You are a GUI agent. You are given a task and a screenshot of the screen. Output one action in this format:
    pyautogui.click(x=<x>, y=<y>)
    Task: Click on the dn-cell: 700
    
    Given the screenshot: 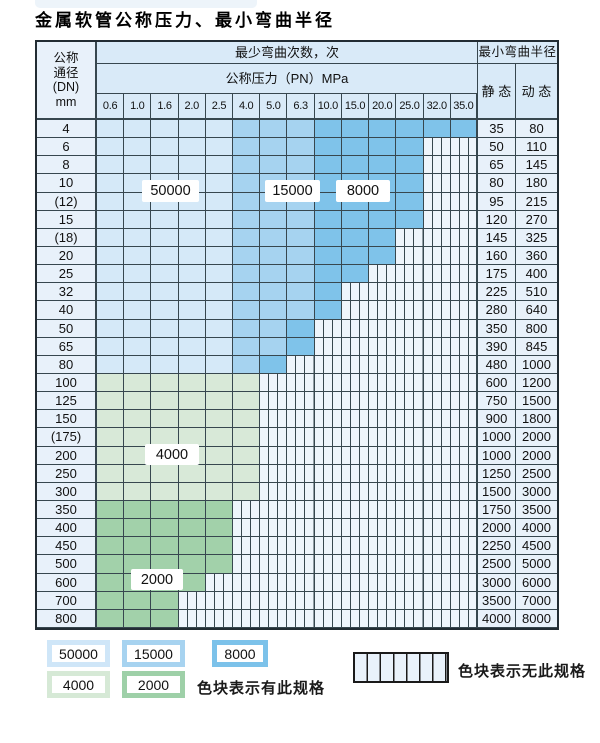 What is the action you would take?
    pyautogui.click(x=67, y=600)
    